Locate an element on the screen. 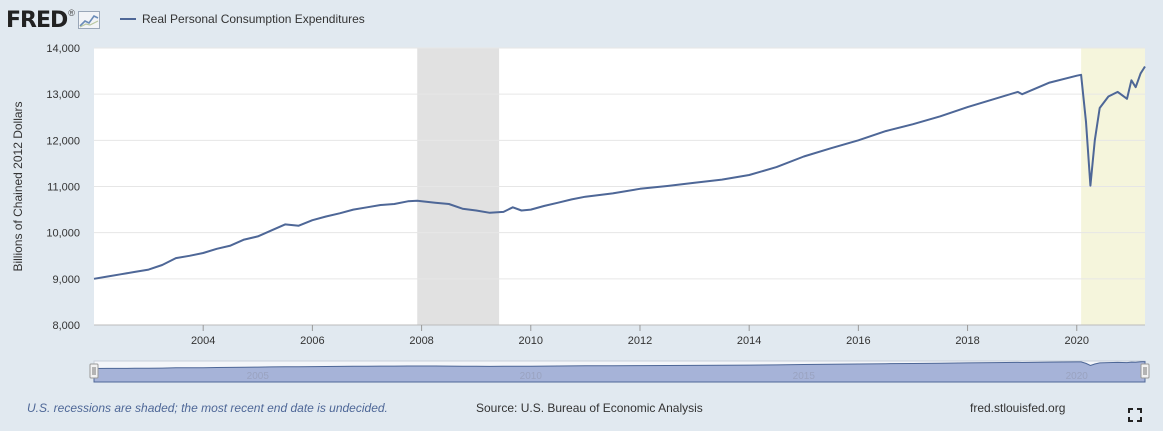 The height and width of the screenshot is (431, 1163). y-tick-label: 14,000 is located at coordinates (63, 49).